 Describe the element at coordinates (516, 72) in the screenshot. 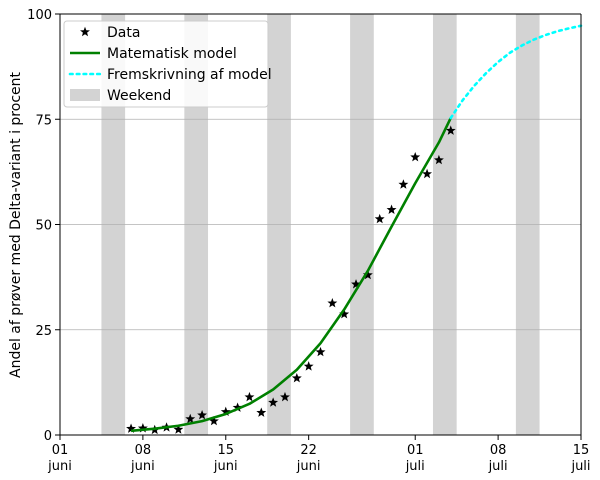

I see `projection-line` at that location.